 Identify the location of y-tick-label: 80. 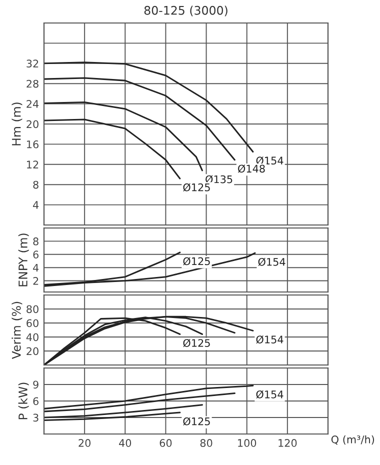
(32, 309).